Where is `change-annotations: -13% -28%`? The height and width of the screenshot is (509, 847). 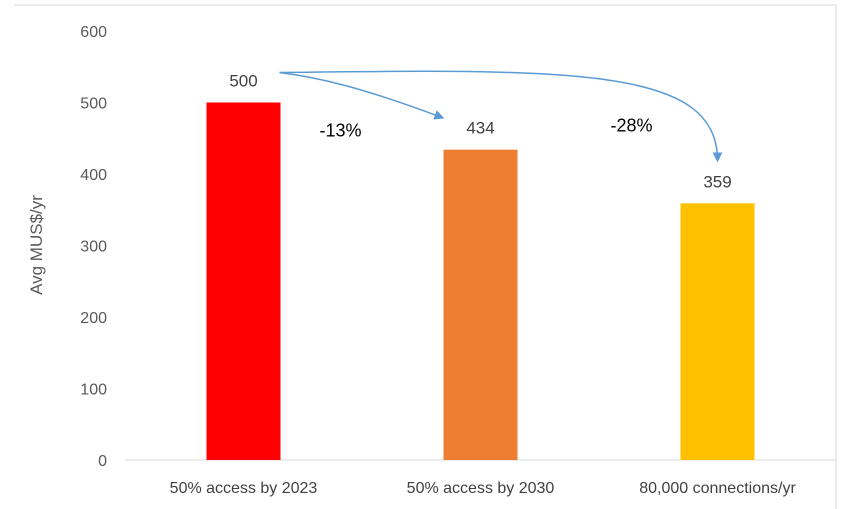
change-annotations: -13% -28% is located at coordinates (501, 116).